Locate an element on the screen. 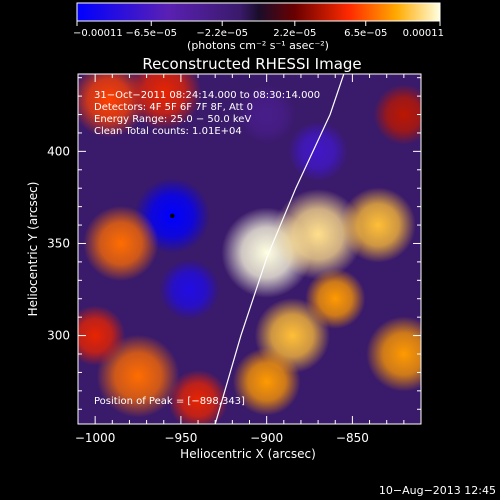 This screenshot has width=500, height=500. colorbar is located at coordinates (258, 12).